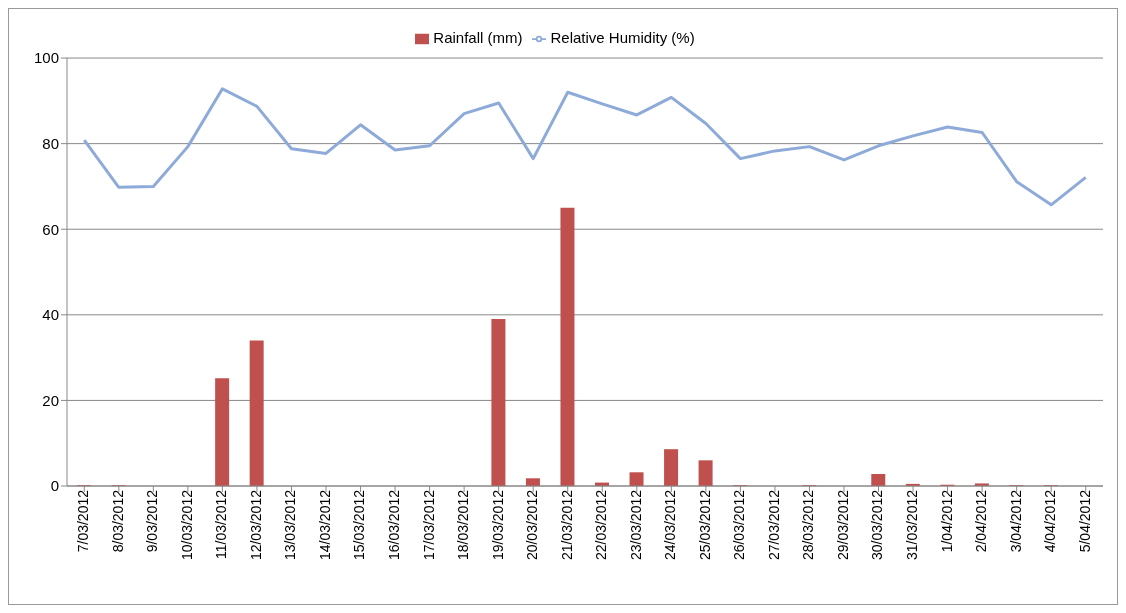 The height and width of the screenshot is (613, 1126). Describe the element at coordinates (704, 525) in the screenshot. I see `x-tick-label: 25/03/2012` at that location.